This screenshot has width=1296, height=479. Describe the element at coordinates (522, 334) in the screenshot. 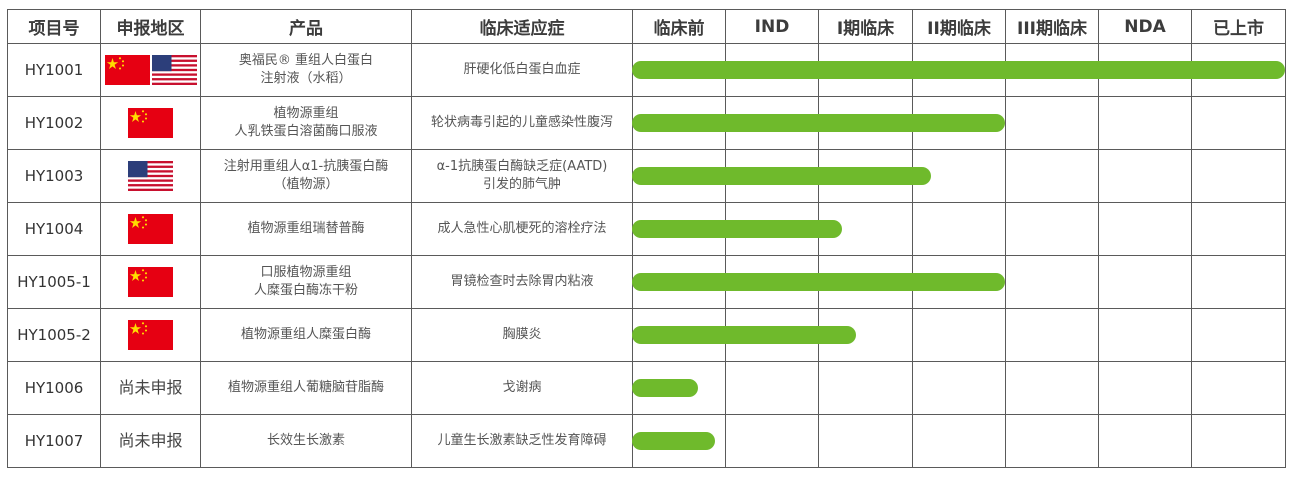

I see `indication-line: 胸膜炎` at that location.